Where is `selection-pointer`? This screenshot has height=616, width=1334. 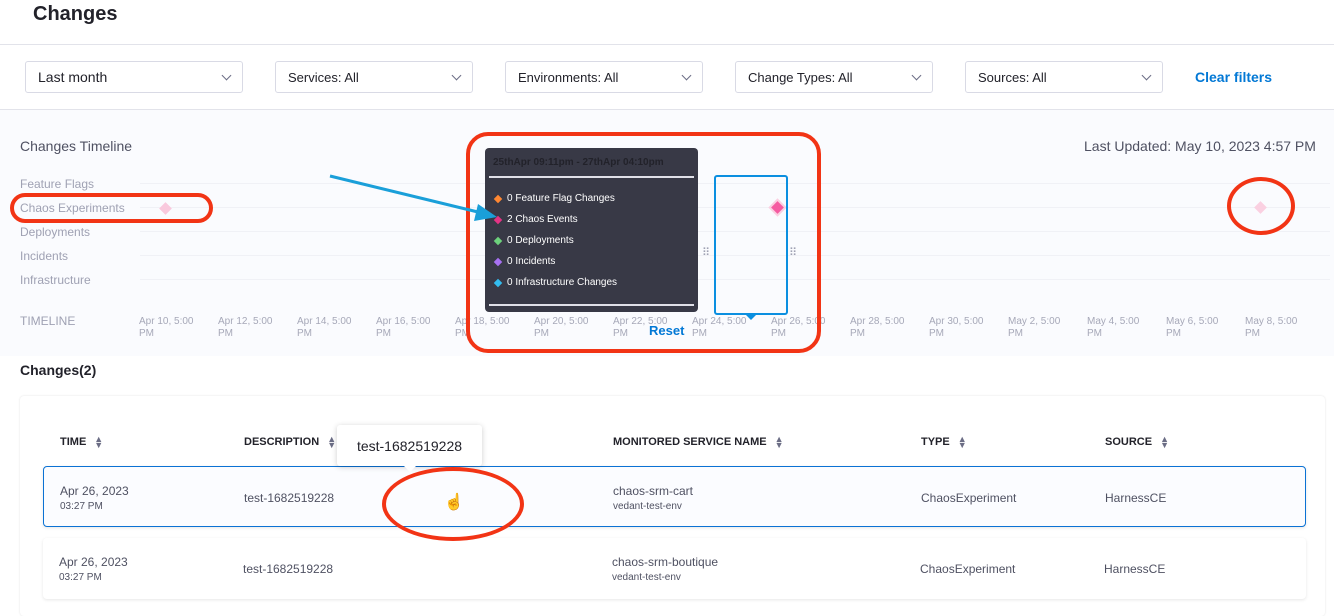 selection-pointer is located at coordinates (751, 316).